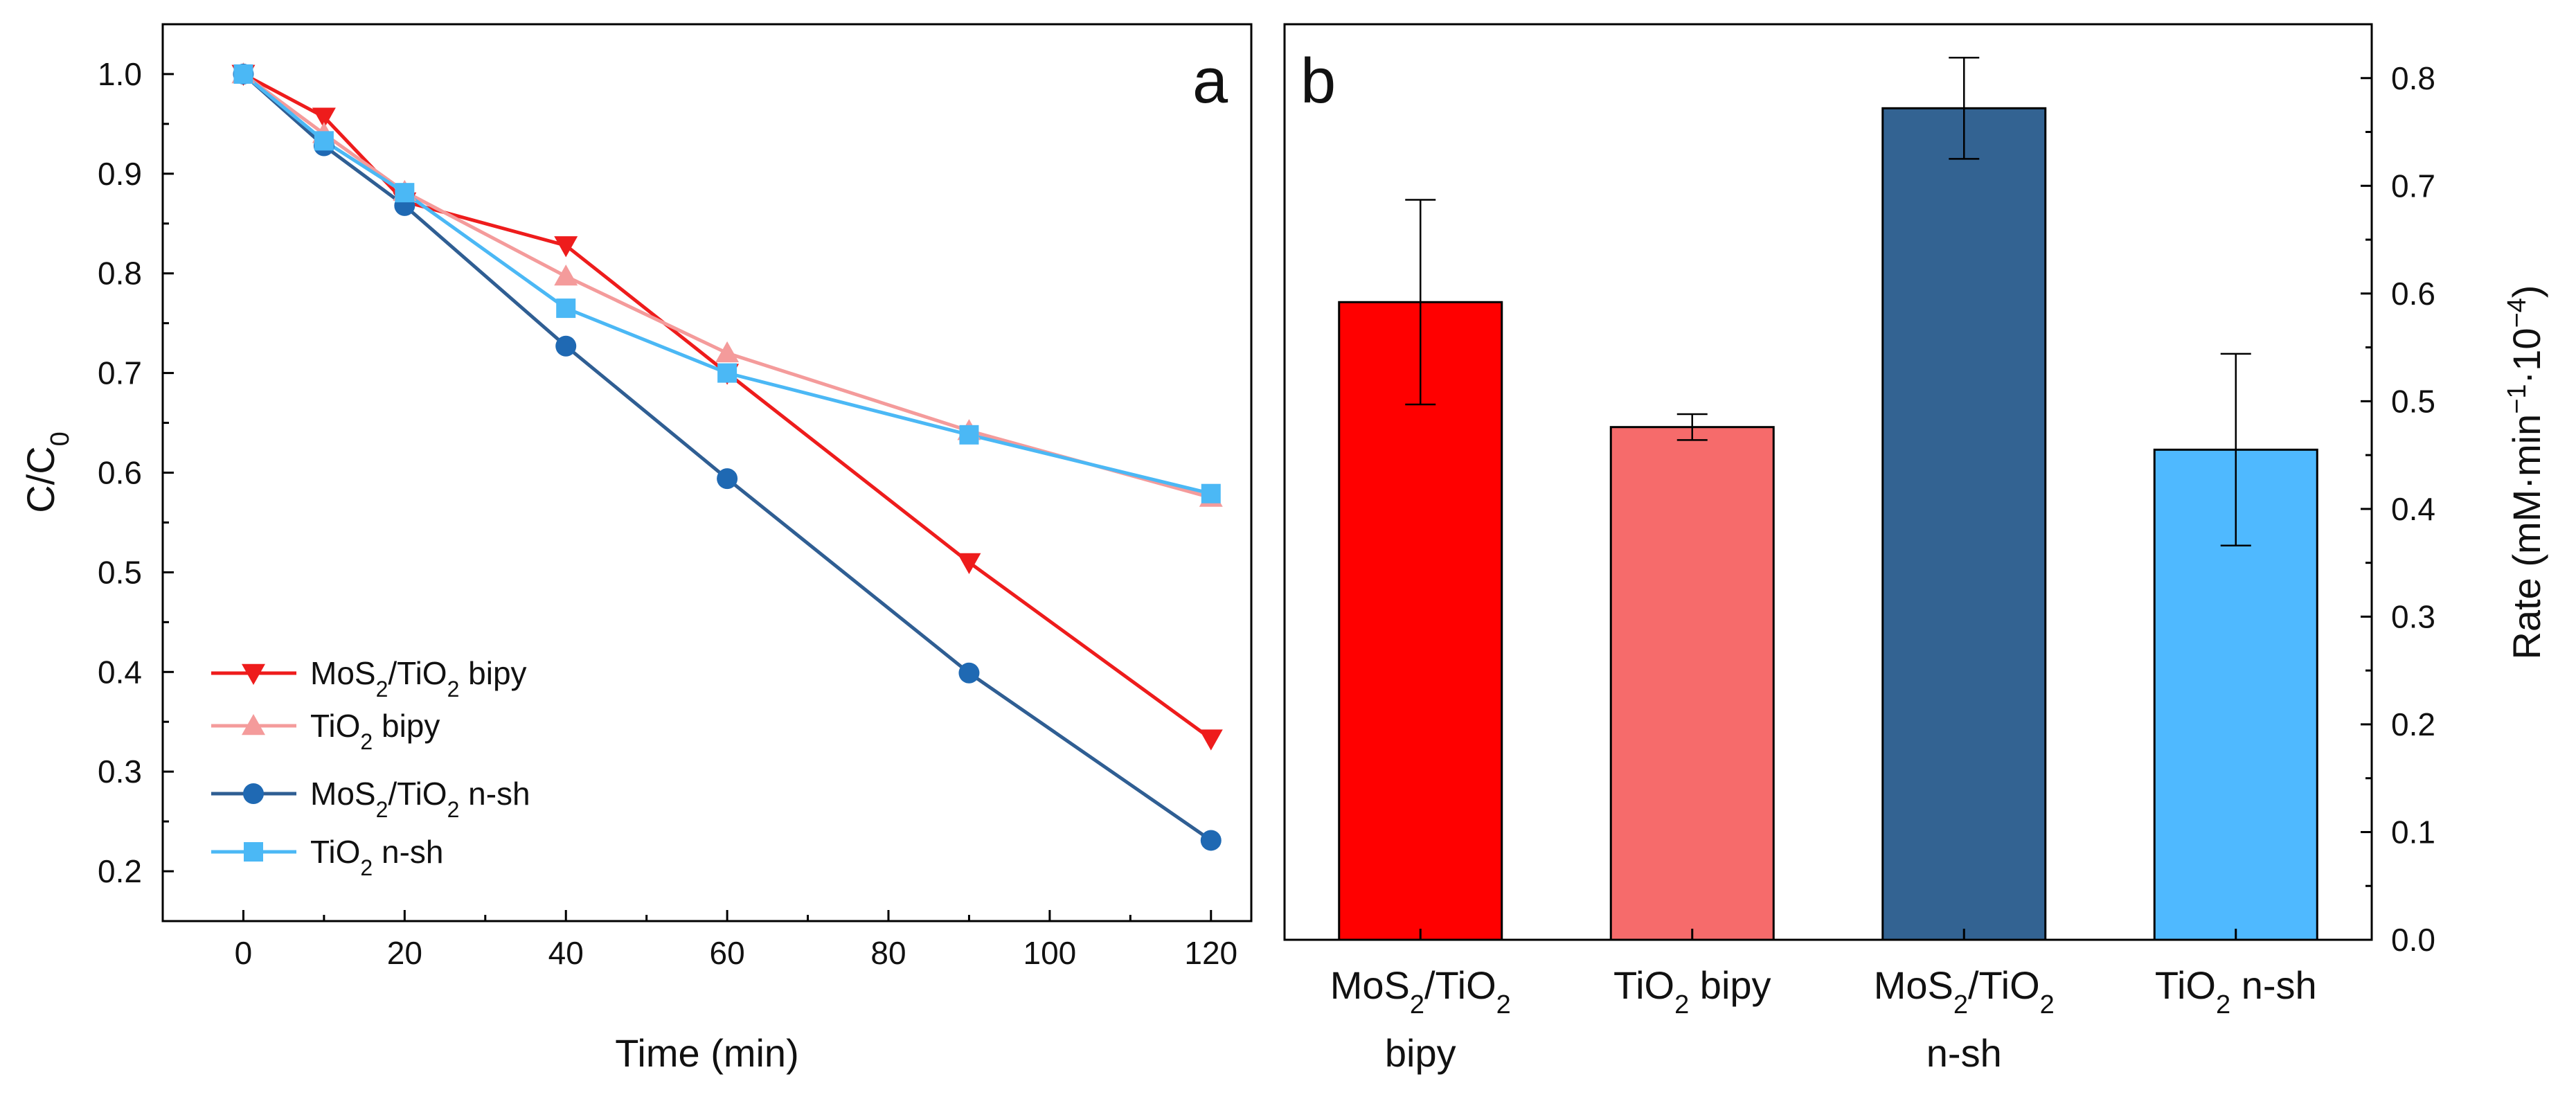 This screenshot has width=2576, height=1106. I want to click on panel-b-y-tick-label: 0.1, so click(2413, 832).